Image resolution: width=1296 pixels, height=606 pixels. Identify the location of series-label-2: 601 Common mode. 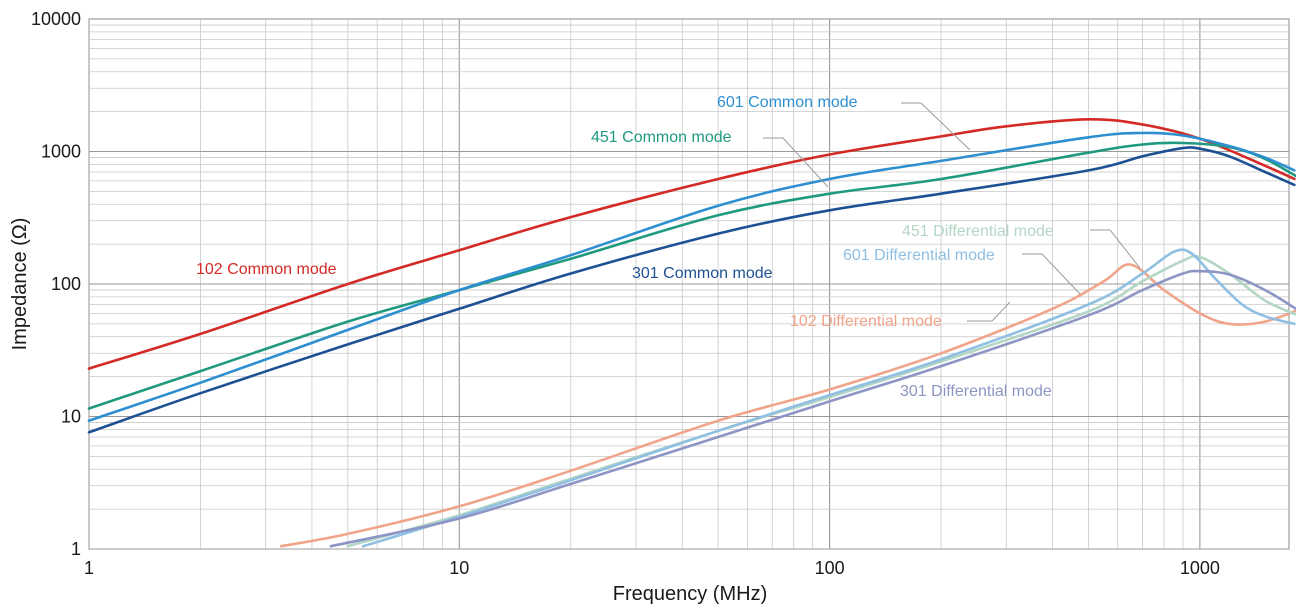
(787, 102).